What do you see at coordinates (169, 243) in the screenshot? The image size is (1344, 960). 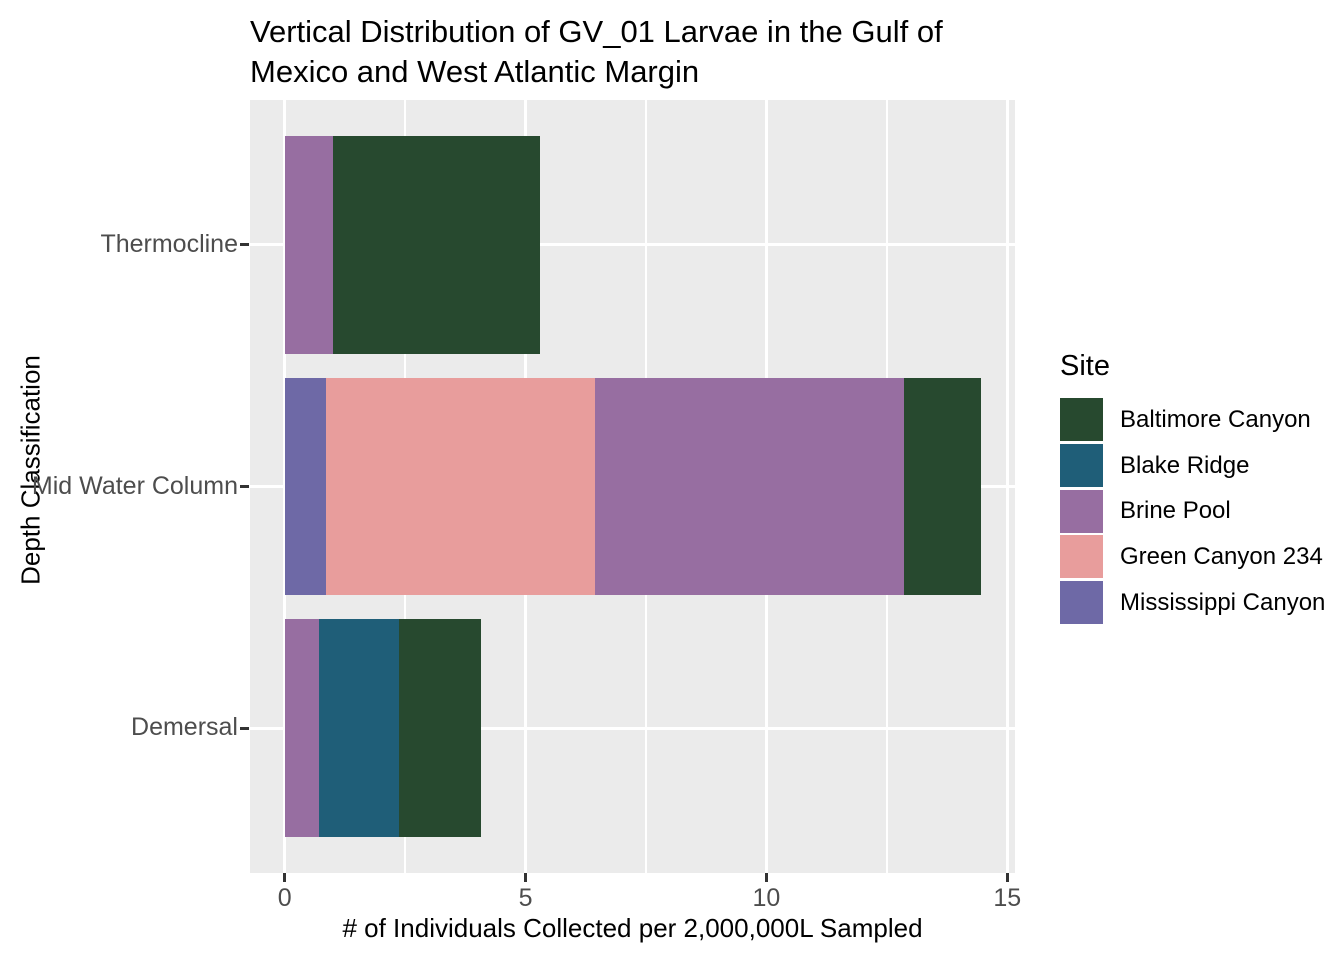 I see `y-tick-label-thermocline: Thermocline` at bounding box center [169, 243].